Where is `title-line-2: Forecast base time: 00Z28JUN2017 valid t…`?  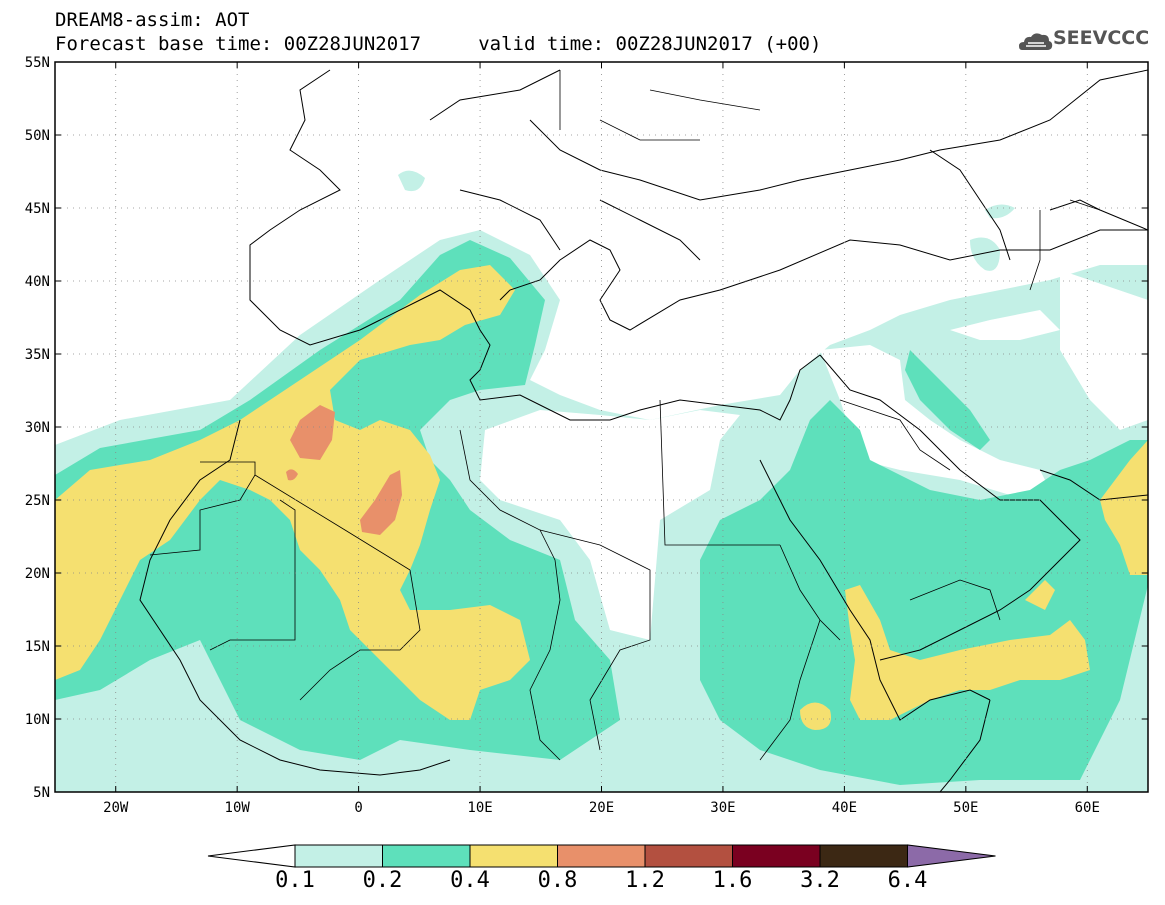 title-line-2: Forecast base time: 00Z28JUN2017 valid t… is located at coordinates (438, 44).